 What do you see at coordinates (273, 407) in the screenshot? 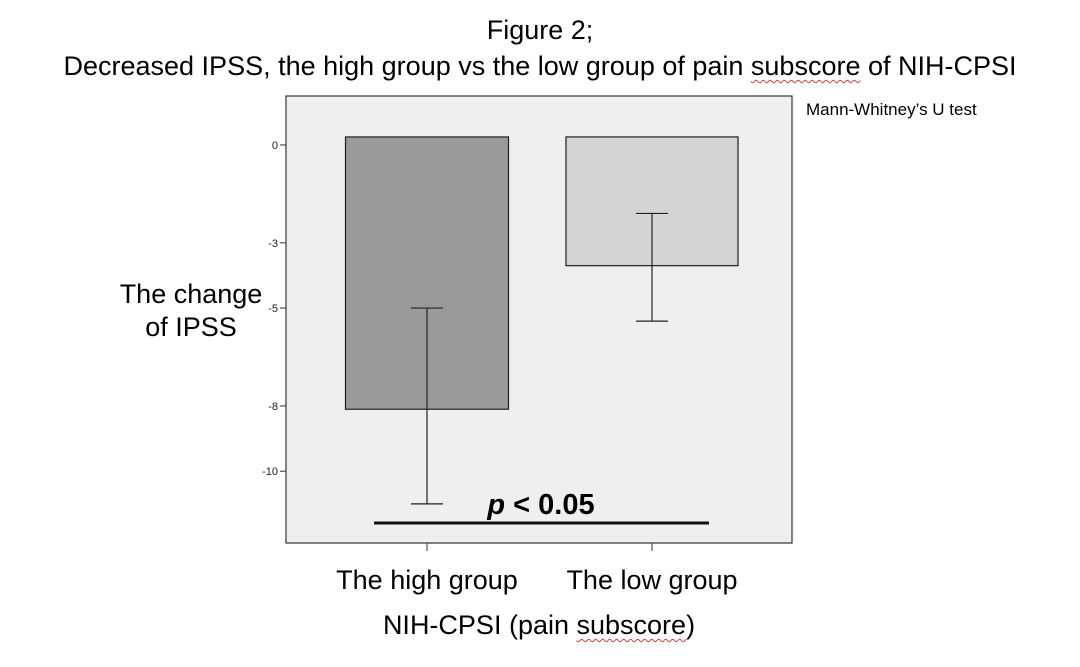
I see `y-tick-label: -8` at bounding box center [273, 407].